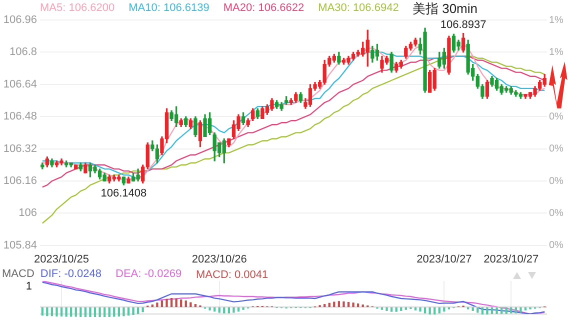 The image size is (570, 320). What do you see at coordinates (29, 286) in the screenshot?
I see `text: 1` at bounding box center [29, 286].